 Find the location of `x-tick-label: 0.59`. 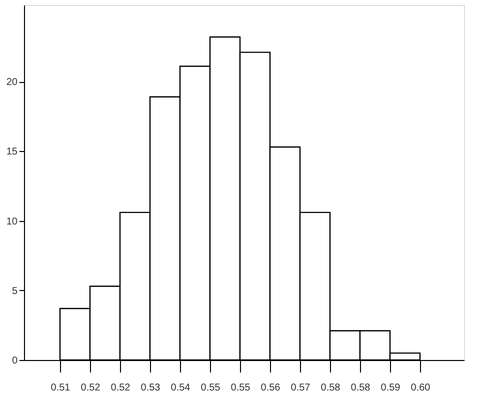

x-tick-label: 0.59 is located at coordinates (390, 388).